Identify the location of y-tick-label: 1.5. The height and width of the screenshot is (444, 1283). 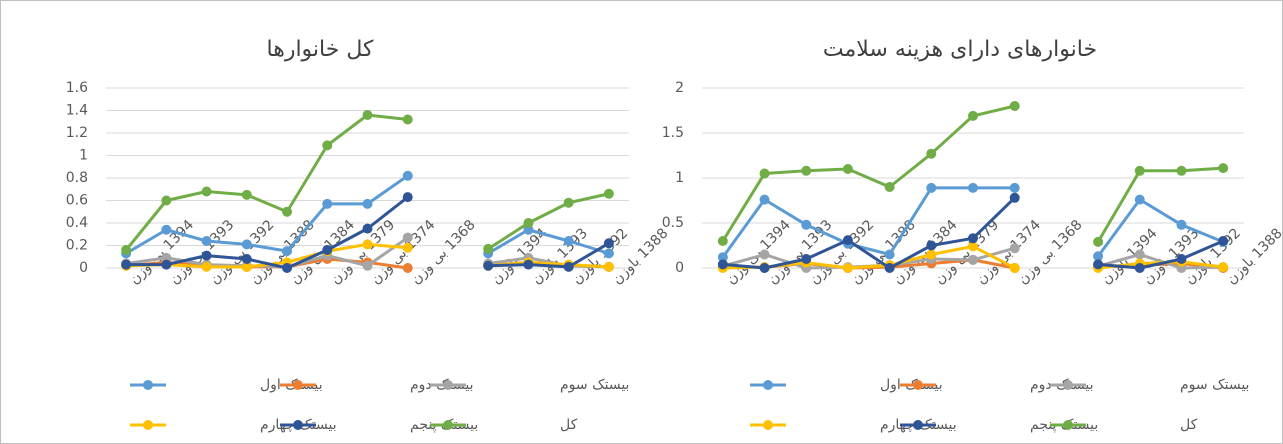
(673, 133).